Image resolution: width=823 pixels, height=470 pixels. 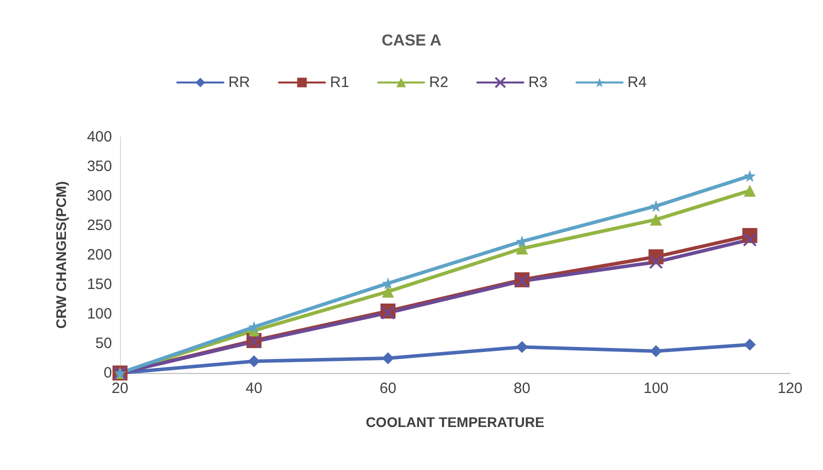 What do you see at coordinates (99, 284) in the screenshot?
I see `y-tick-label: 150` at bounding box center [99, 284].